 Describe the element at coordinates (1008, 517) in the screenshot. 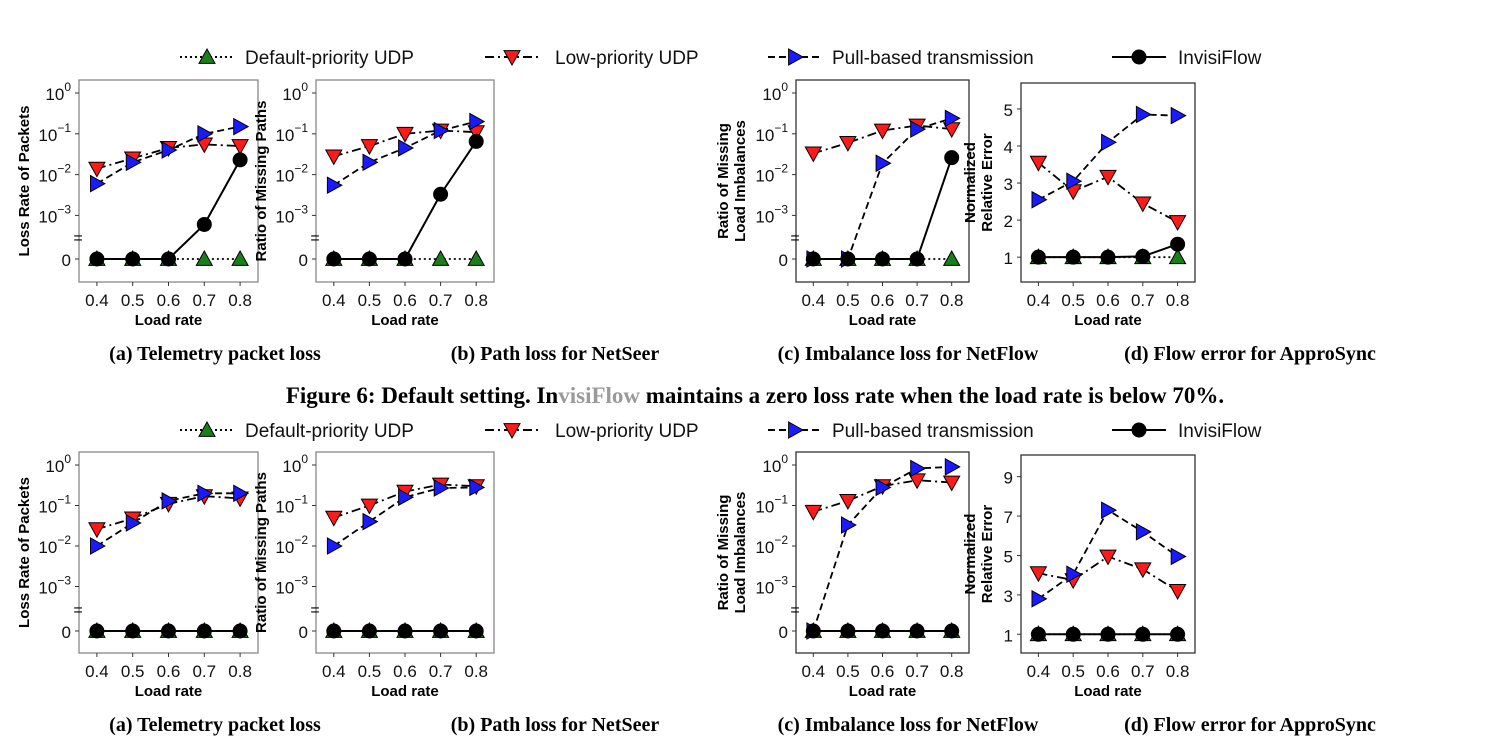

I see `y-tick-label: 7` at that location.